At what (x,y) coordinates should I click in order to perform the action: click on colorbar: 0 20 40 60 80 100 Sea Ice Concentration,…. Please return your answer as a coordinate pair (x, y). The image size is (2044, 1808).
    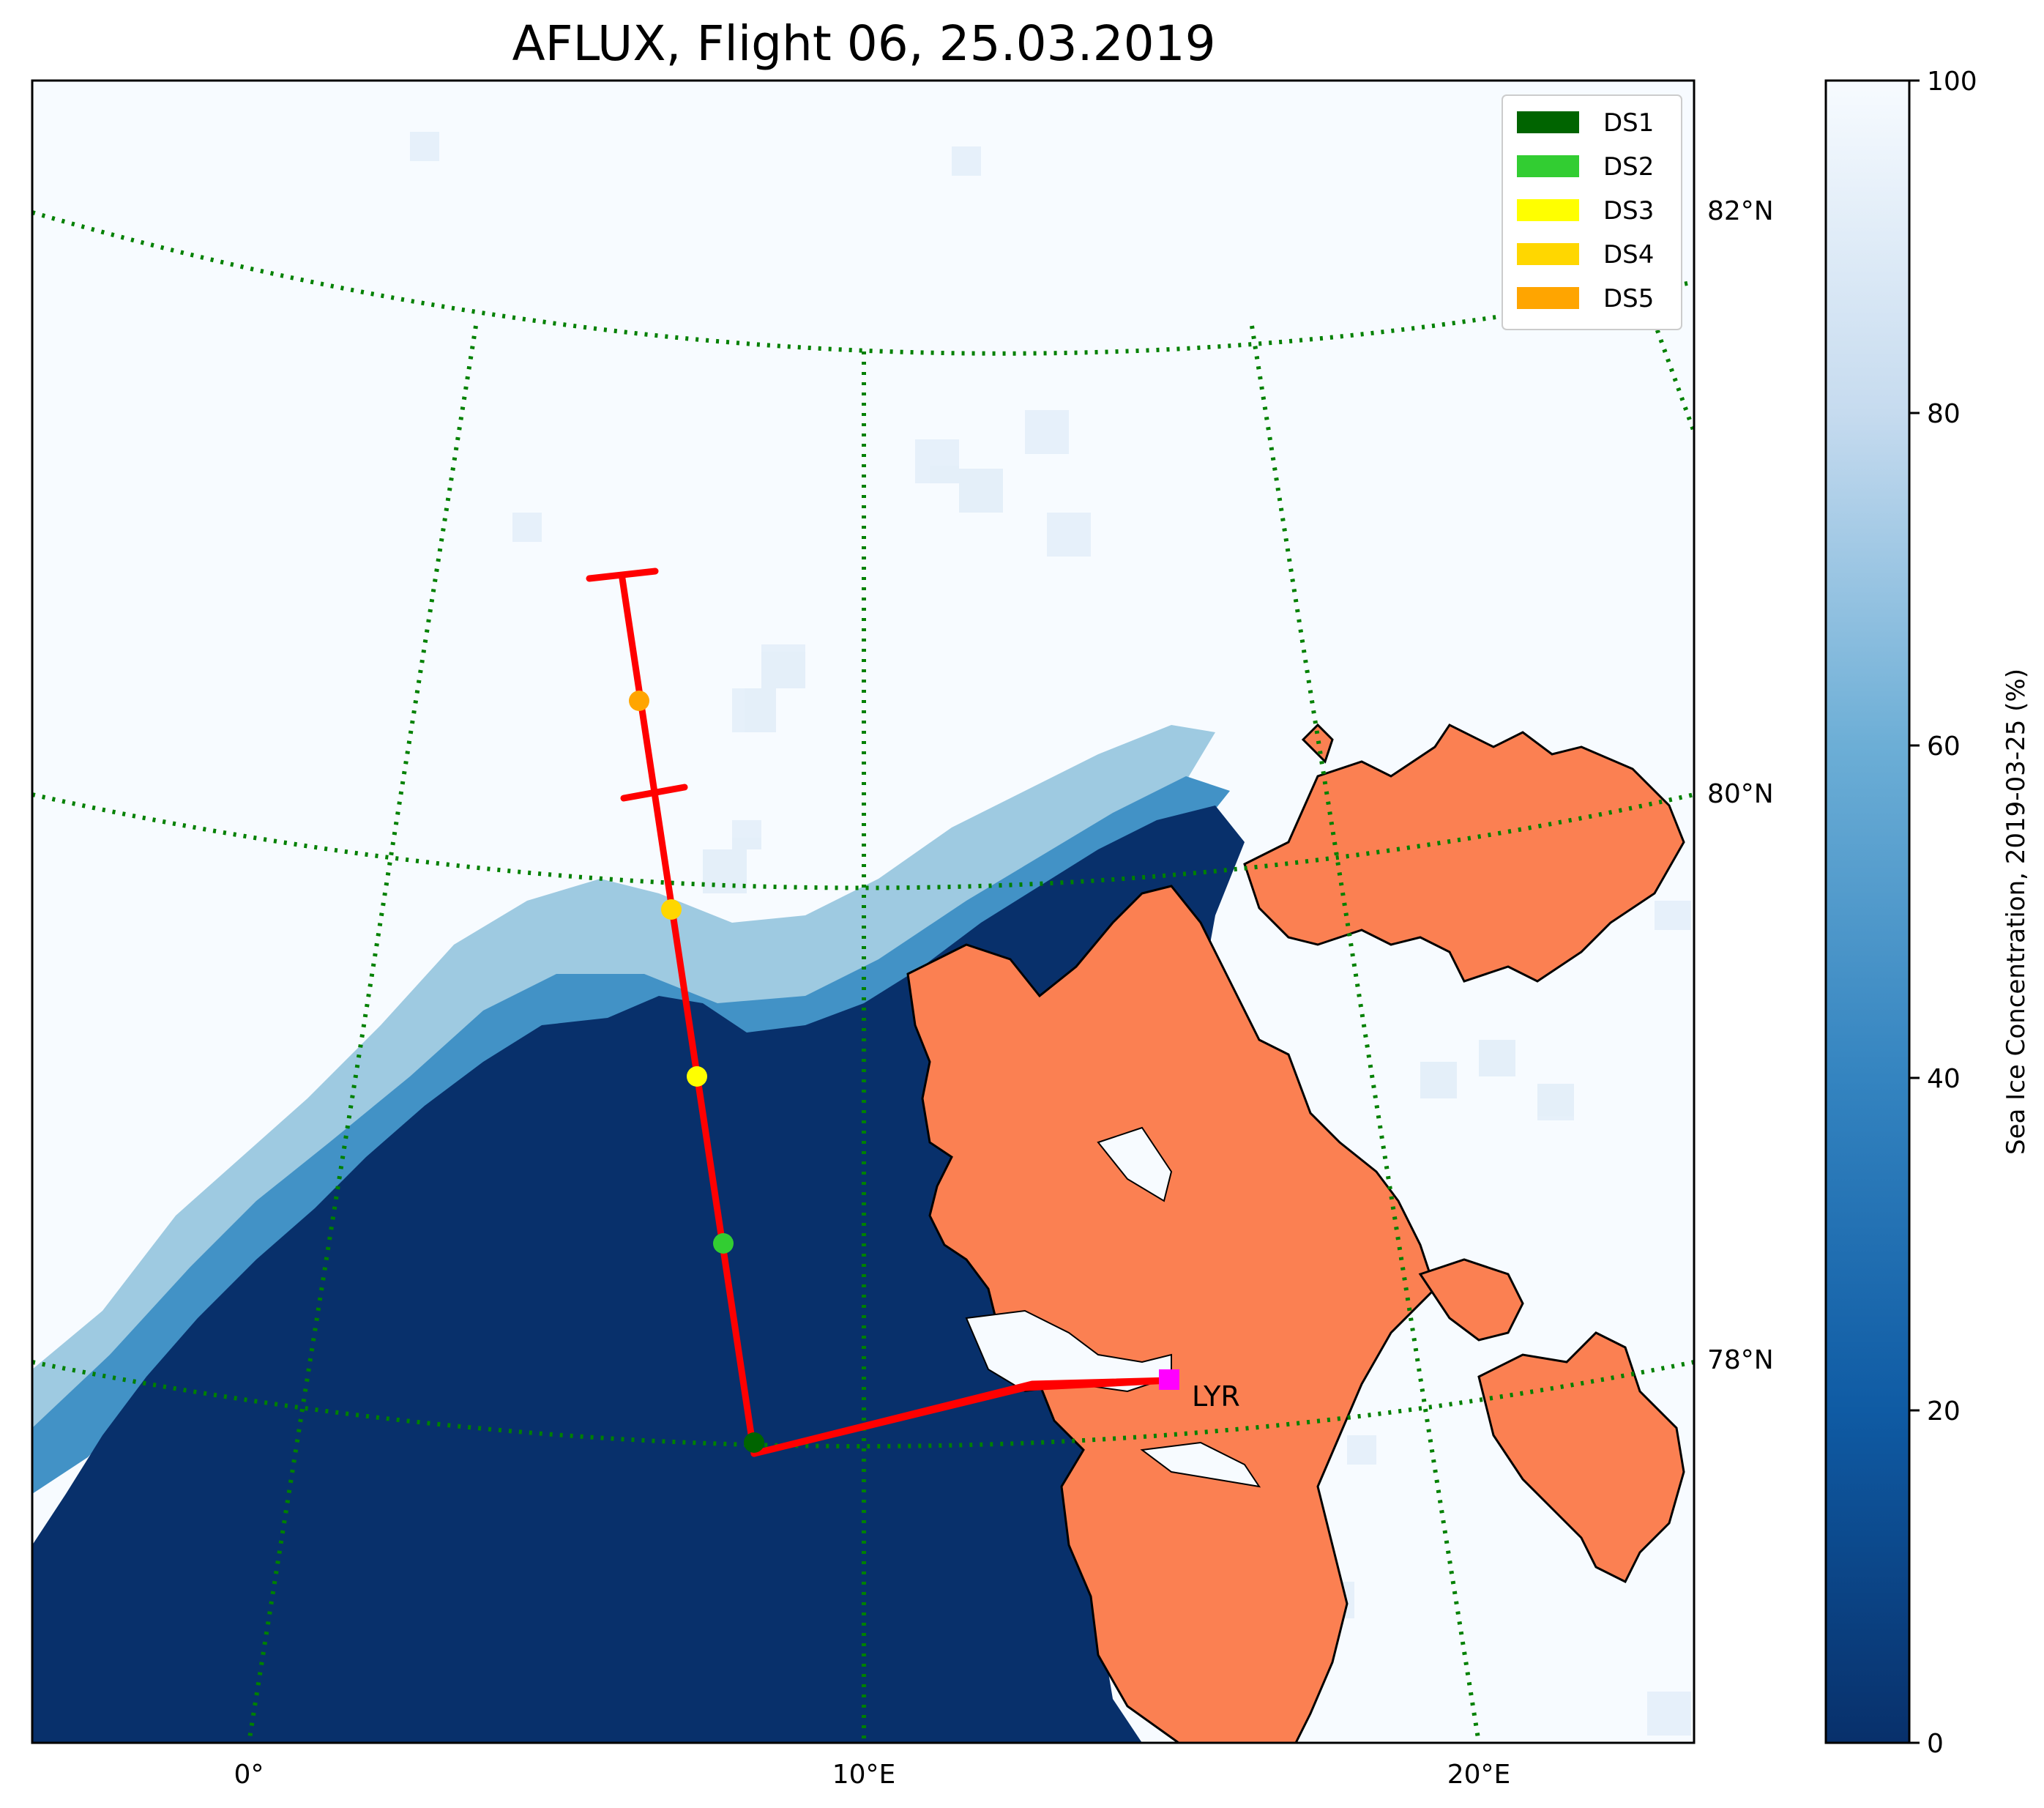
    Looking at the image, I should click on (1927, 913).